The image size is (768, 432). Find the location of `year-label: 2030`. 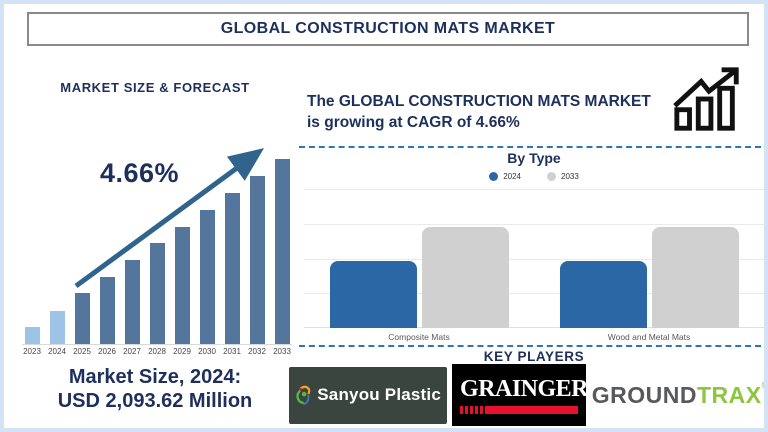

year-label: 2030 is located at coordinates (207, 351).